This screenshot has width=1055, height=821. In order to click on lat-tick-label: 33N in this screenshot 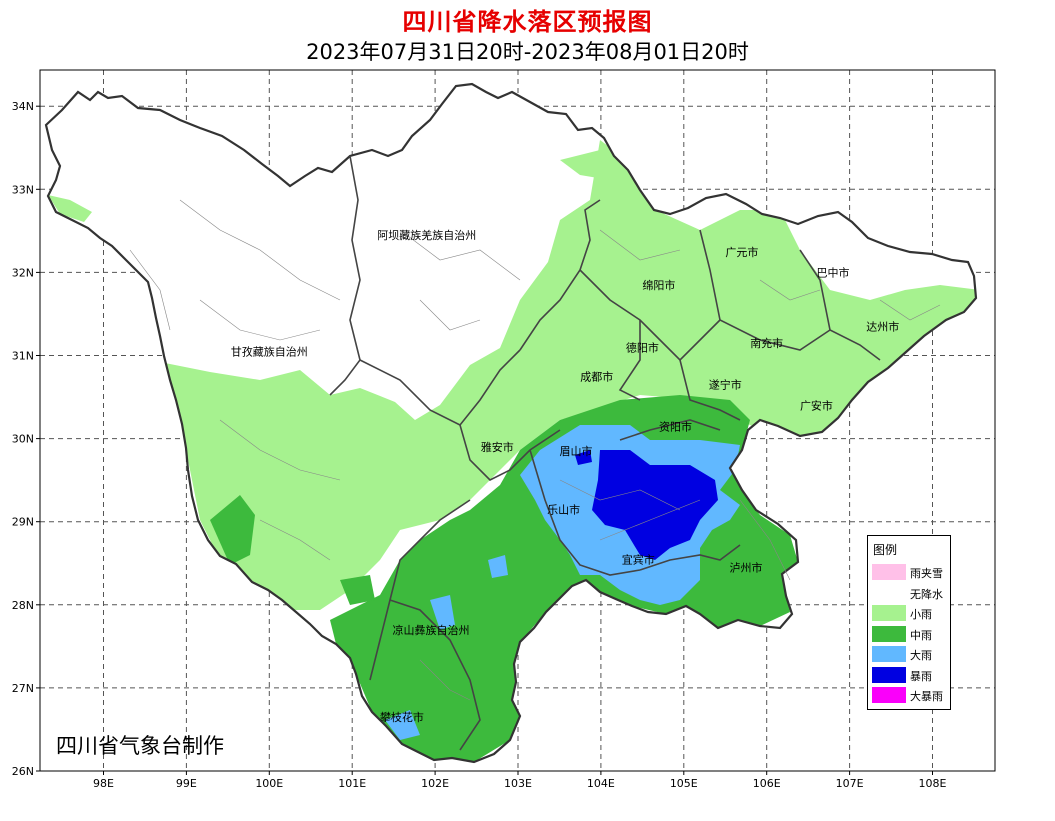, I will do `click(23, 189)`.